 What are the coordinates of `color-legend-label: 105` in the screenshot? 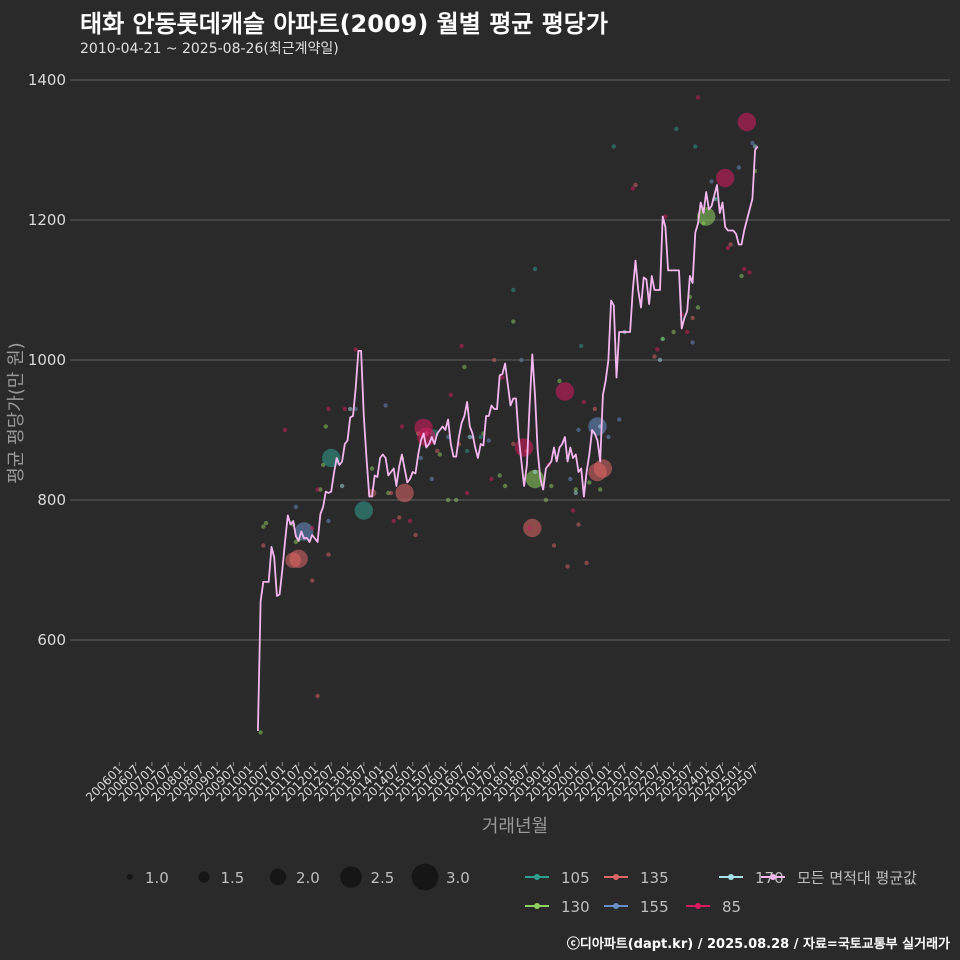 It's located at (575, 878).